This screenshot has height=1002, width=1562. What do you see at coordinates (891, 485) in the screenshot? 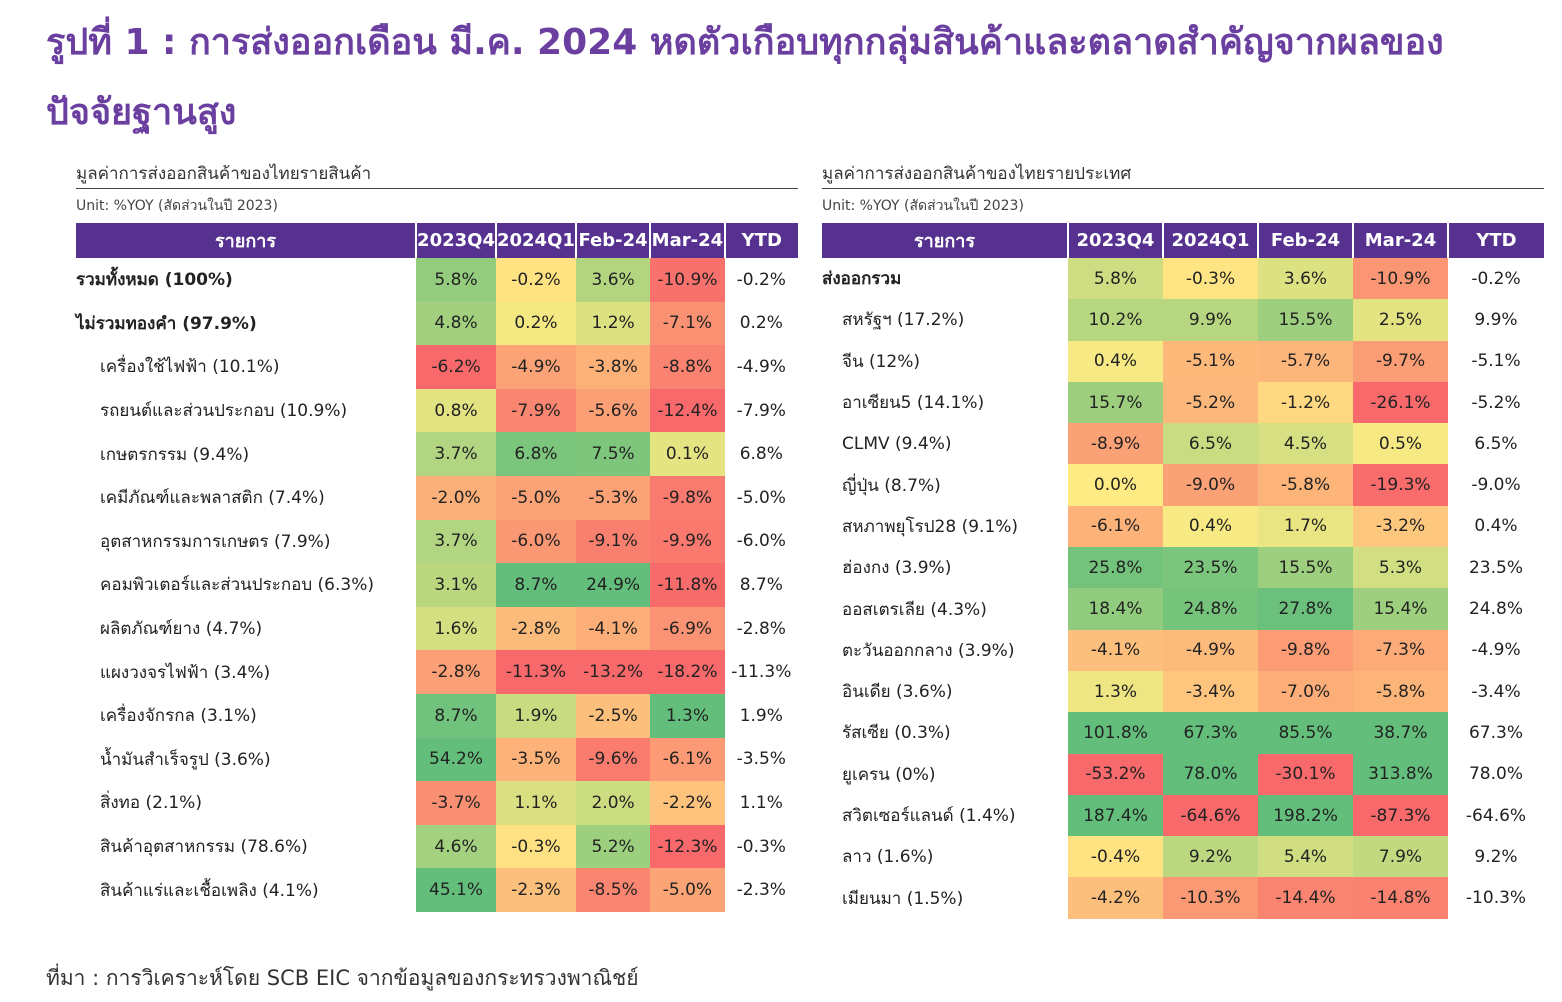
I see `country-row-label: ญี่ปุ่น (8.7%)` at bounding box center [891, 485].